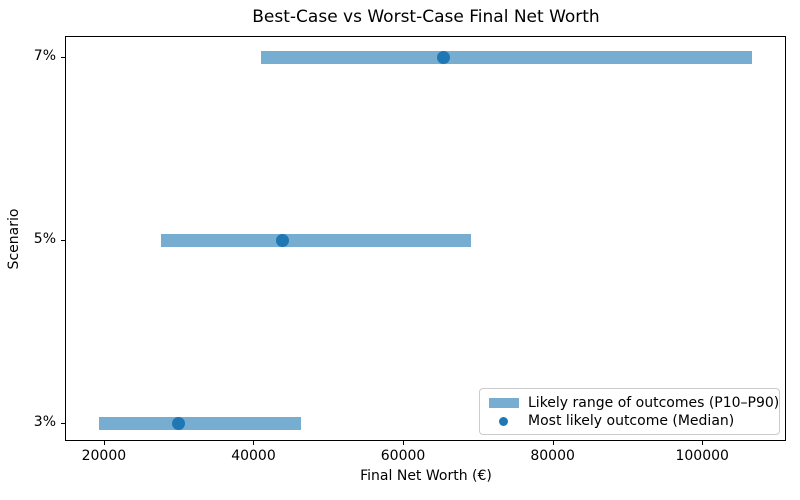 This screenshot has width=800, height=500. Describe the element at coordinates (506, 57) in the screenshot. I see `range-bar-7%` at that location.